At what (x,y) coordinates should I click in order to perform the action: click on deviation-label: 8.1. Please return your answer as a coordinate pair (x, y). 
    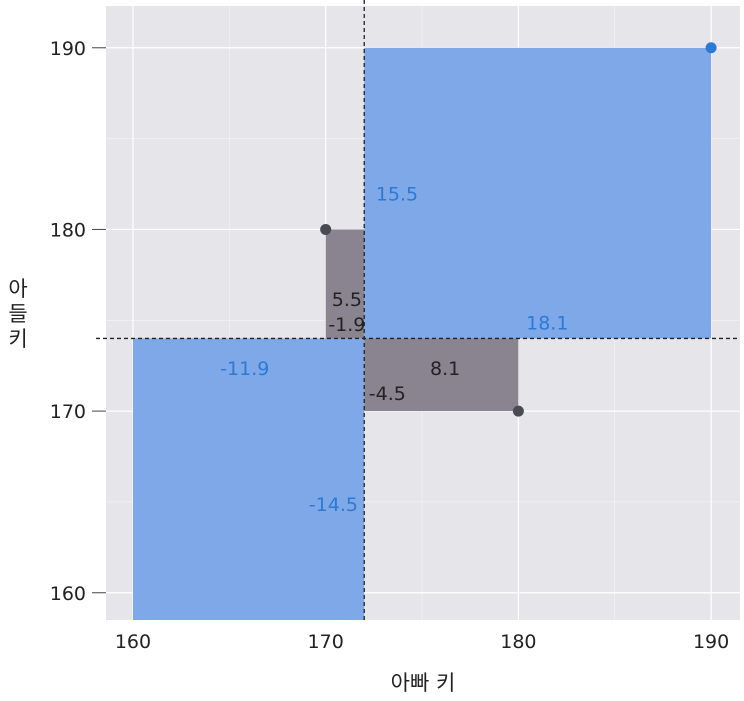
    Looking at the image, I should click on (445, 369).